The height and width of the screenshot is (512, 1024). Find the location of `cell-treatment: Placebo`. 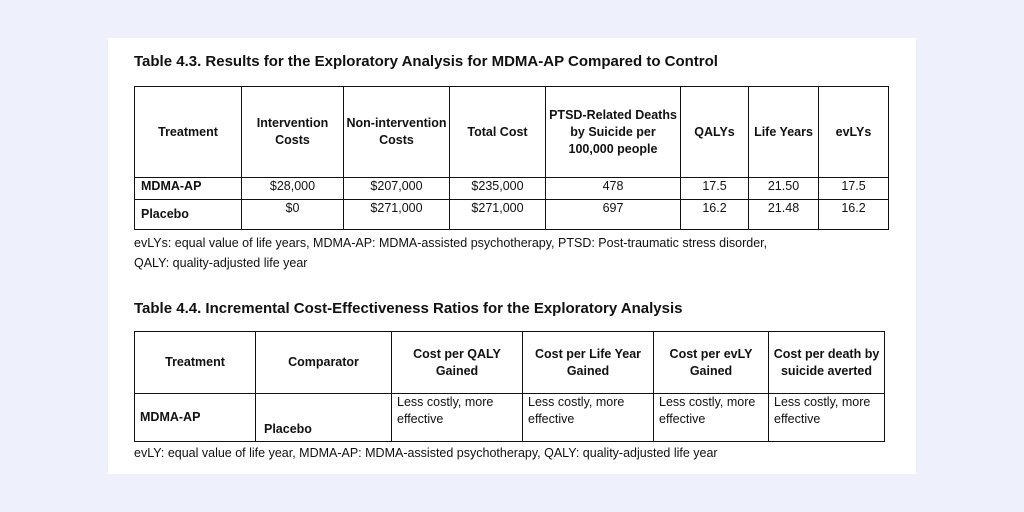

cell-treatment: Placebo is located at coordinates (188, 214).